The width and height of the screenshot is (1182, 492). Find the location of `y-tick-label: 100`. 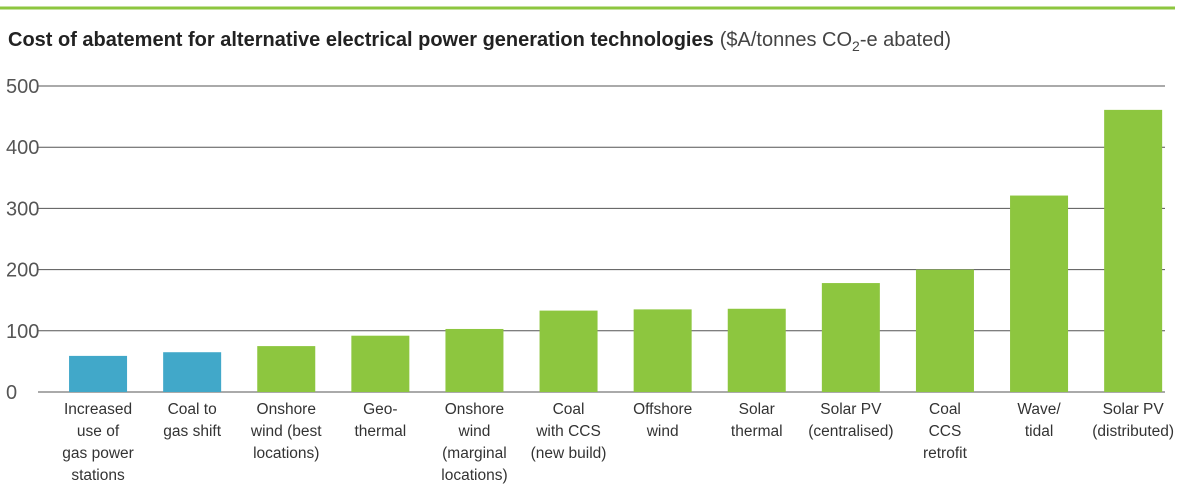

y-tick-label: 100 is located at coordinates (22, 332).